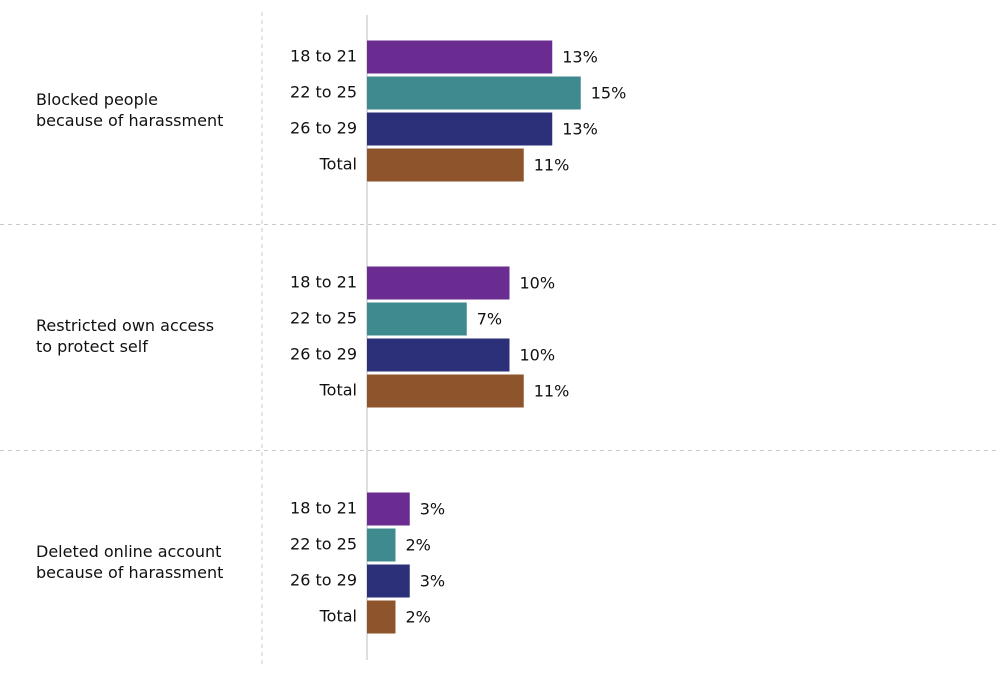 The width and height of the screenshot is (1000, 681). Describe the element at coordinates (125, 325) in the screenshot. I see `group-label: Restricted own access` at that location.